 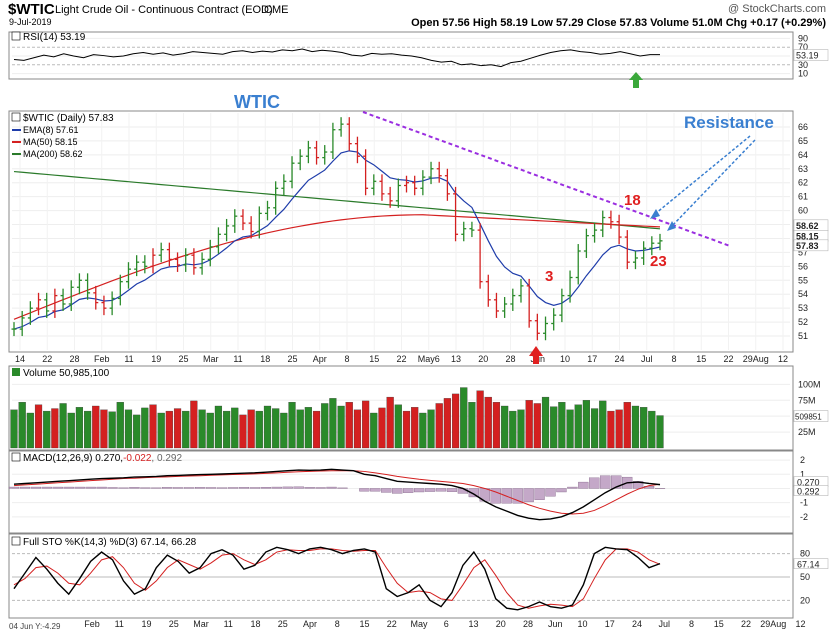 I want to click on exchange-label: CME, so click(x=276, y=10).